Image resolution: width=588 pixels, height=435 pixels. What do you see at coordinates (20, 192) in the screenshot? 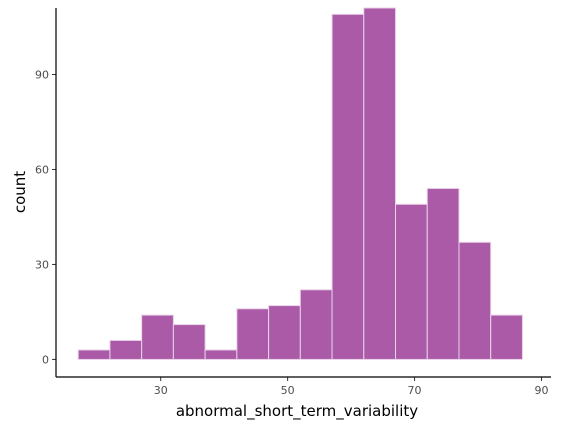
I see `y-axis-title: count` at bounding box center [20, 192].